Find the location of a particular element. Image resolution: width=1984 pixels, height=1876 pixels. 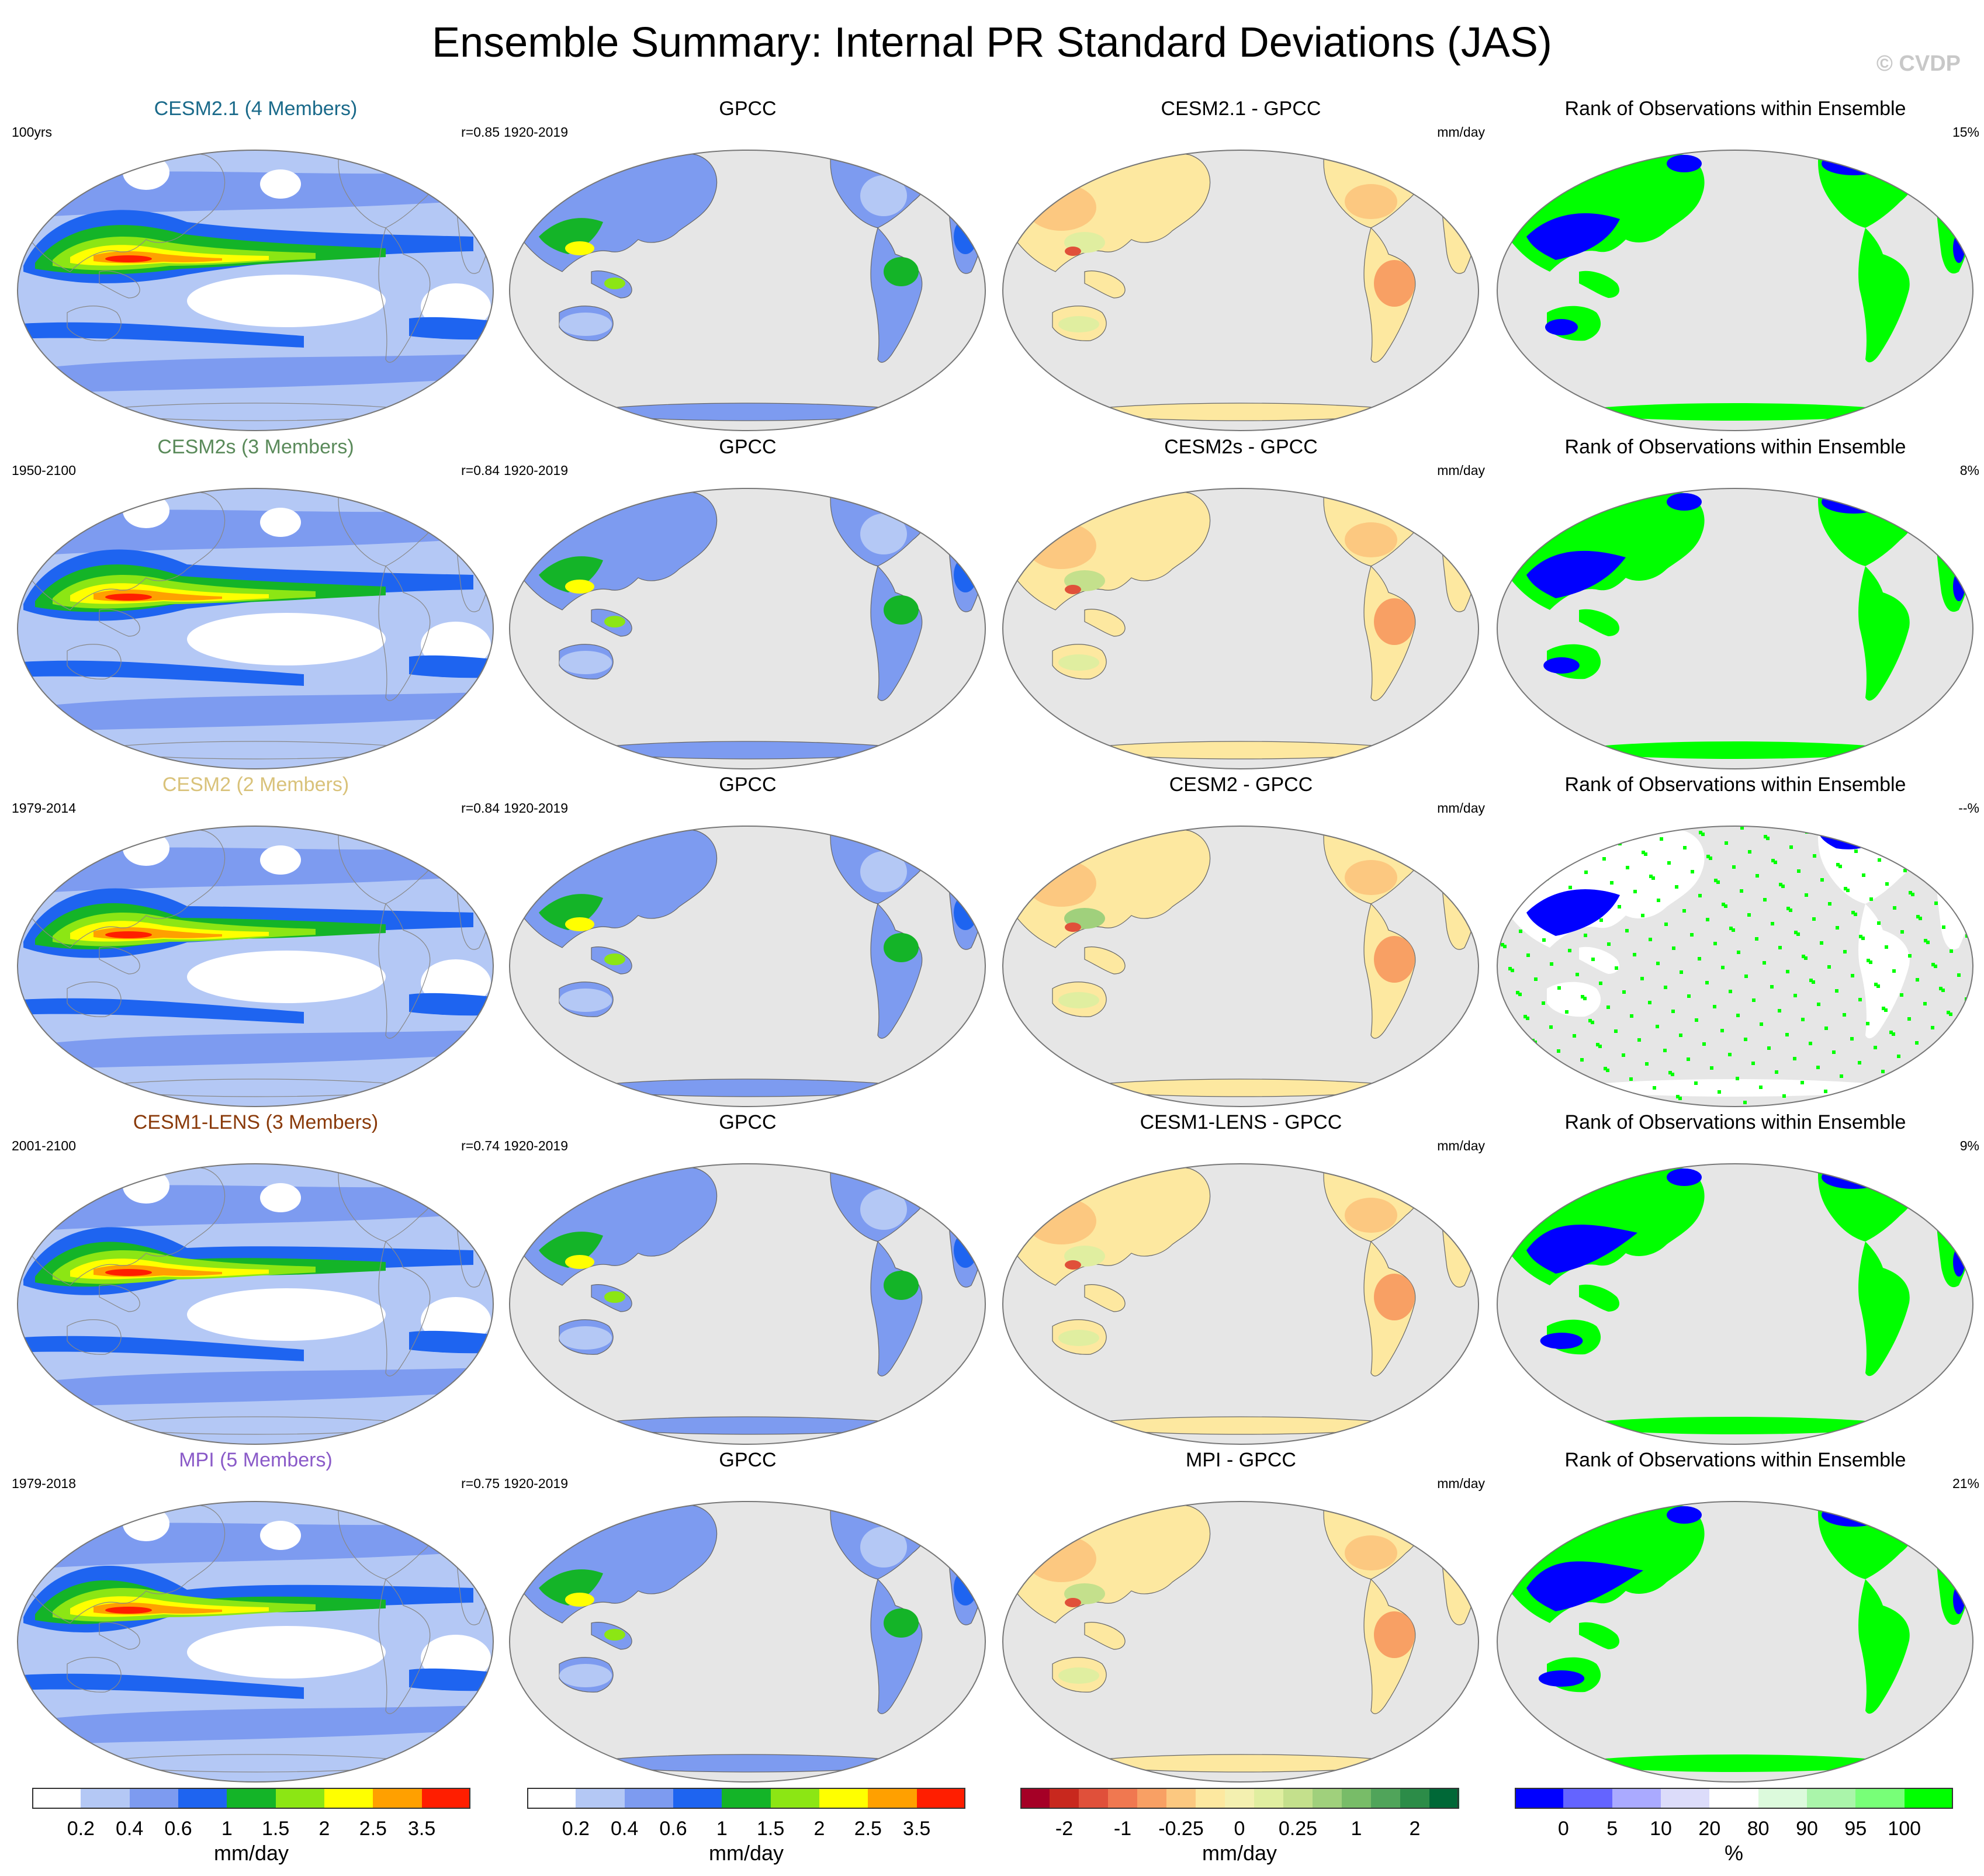

correlation-label: r=0.84 is located at coordinates (480, 808).